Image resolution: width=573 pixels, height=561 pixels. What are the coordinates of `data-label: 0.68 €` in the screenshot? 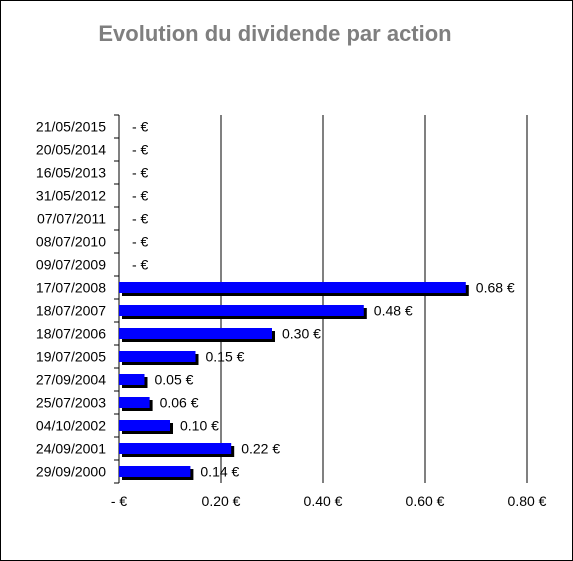 It's located at (495, 288).